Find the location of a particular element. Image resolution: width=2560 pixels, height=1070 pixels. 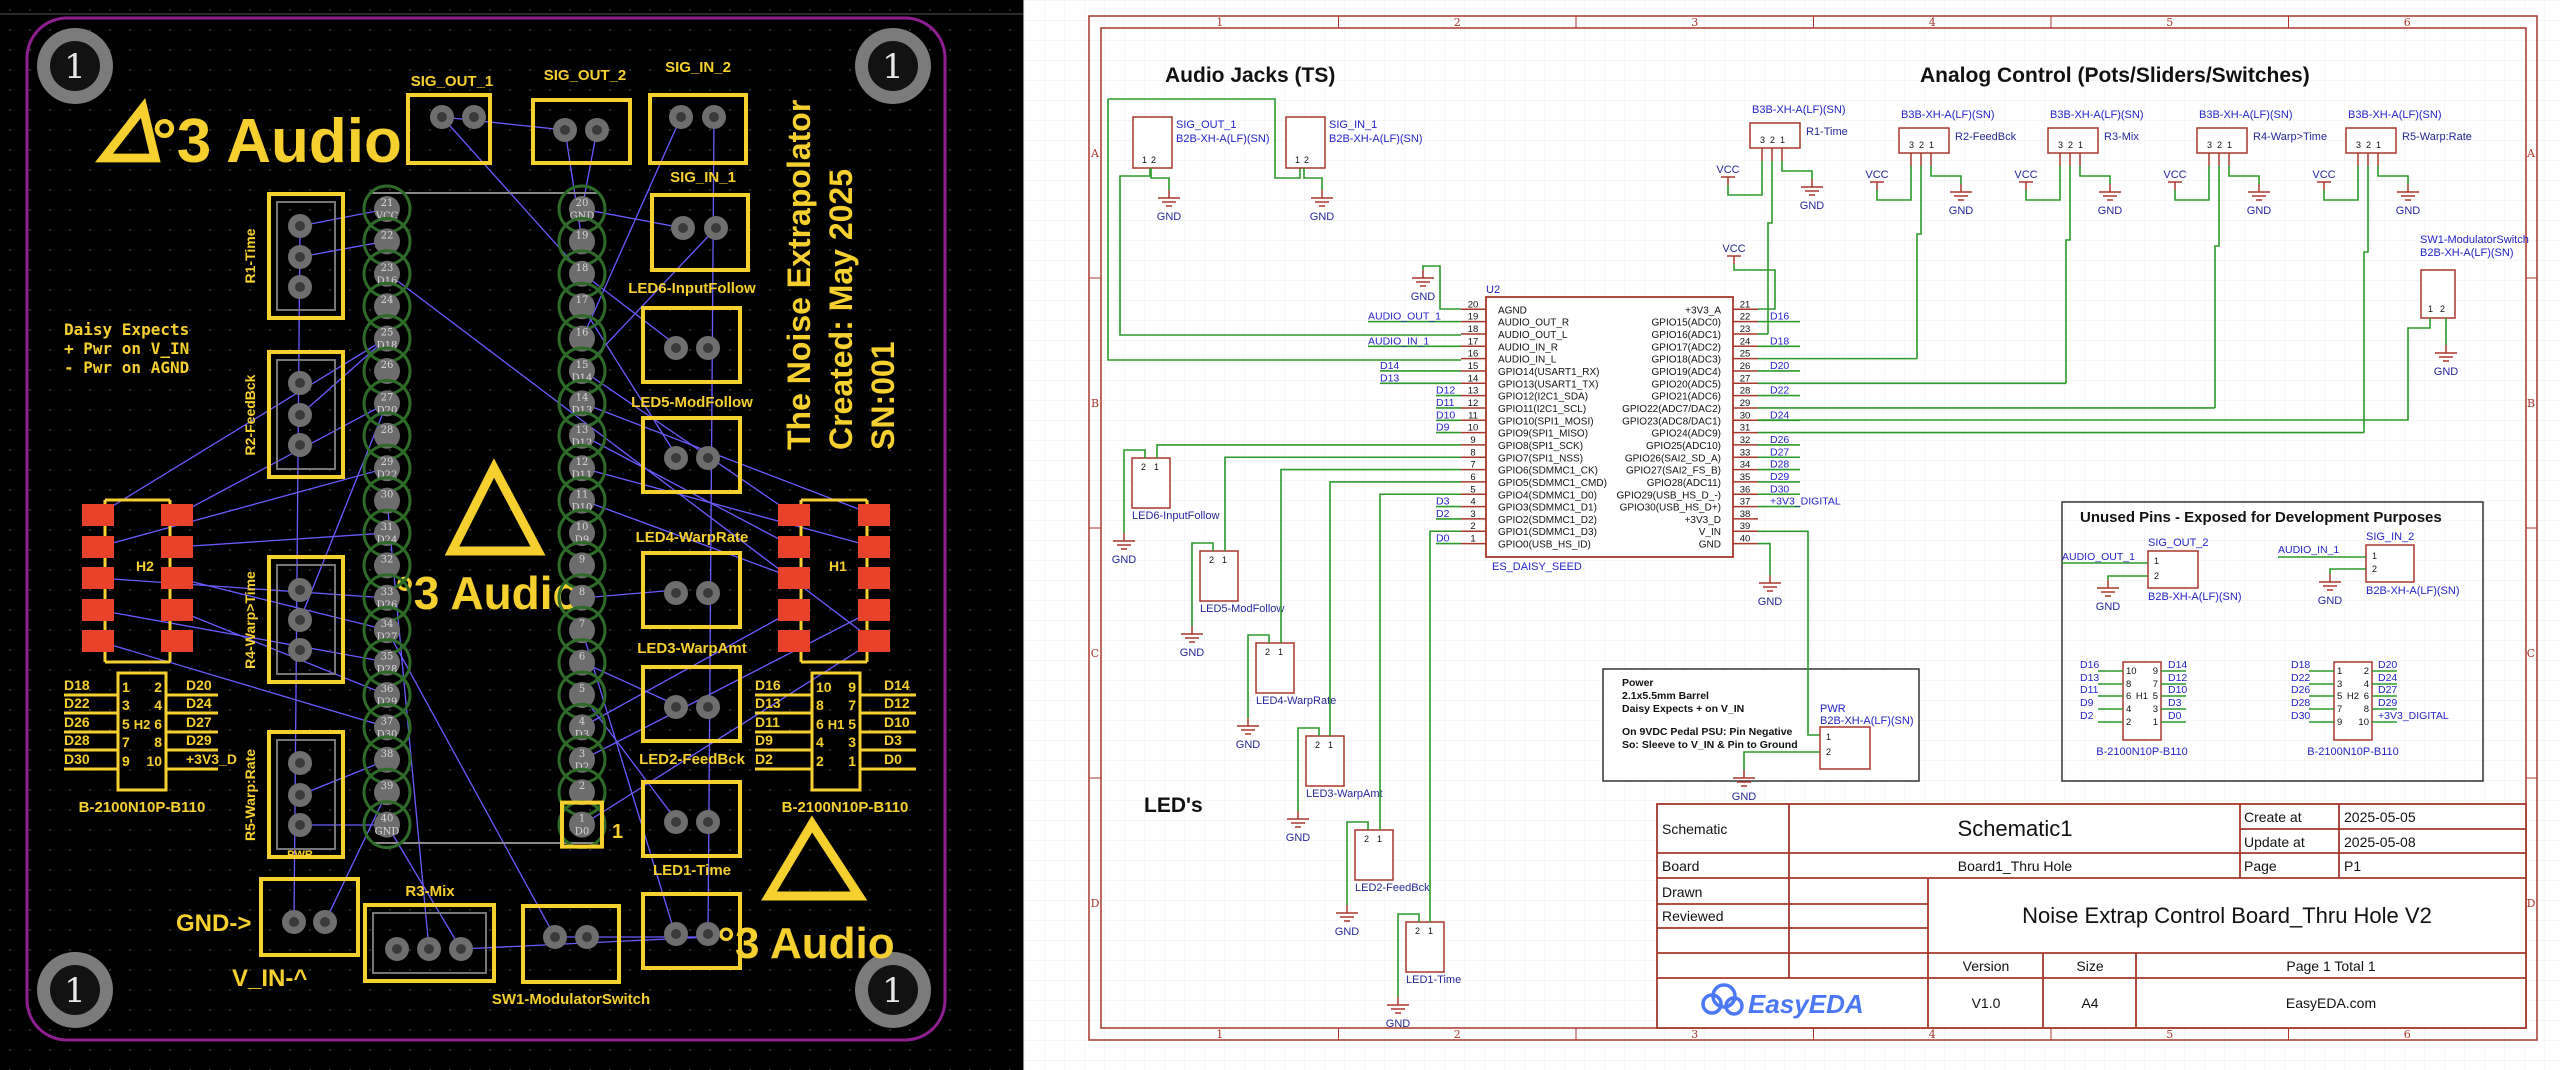

pot-symbol: B3B-XH-A(LF)(SN) R5-Warp:Rate 3 2 1 is located at coordinates (2408, 137).